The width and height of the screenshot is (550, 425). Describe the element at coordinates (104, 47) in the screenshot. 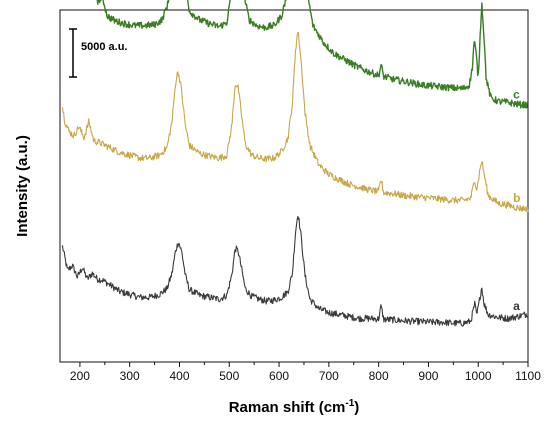

I see `scale-bar-label: 5000 a.u.` at that location.